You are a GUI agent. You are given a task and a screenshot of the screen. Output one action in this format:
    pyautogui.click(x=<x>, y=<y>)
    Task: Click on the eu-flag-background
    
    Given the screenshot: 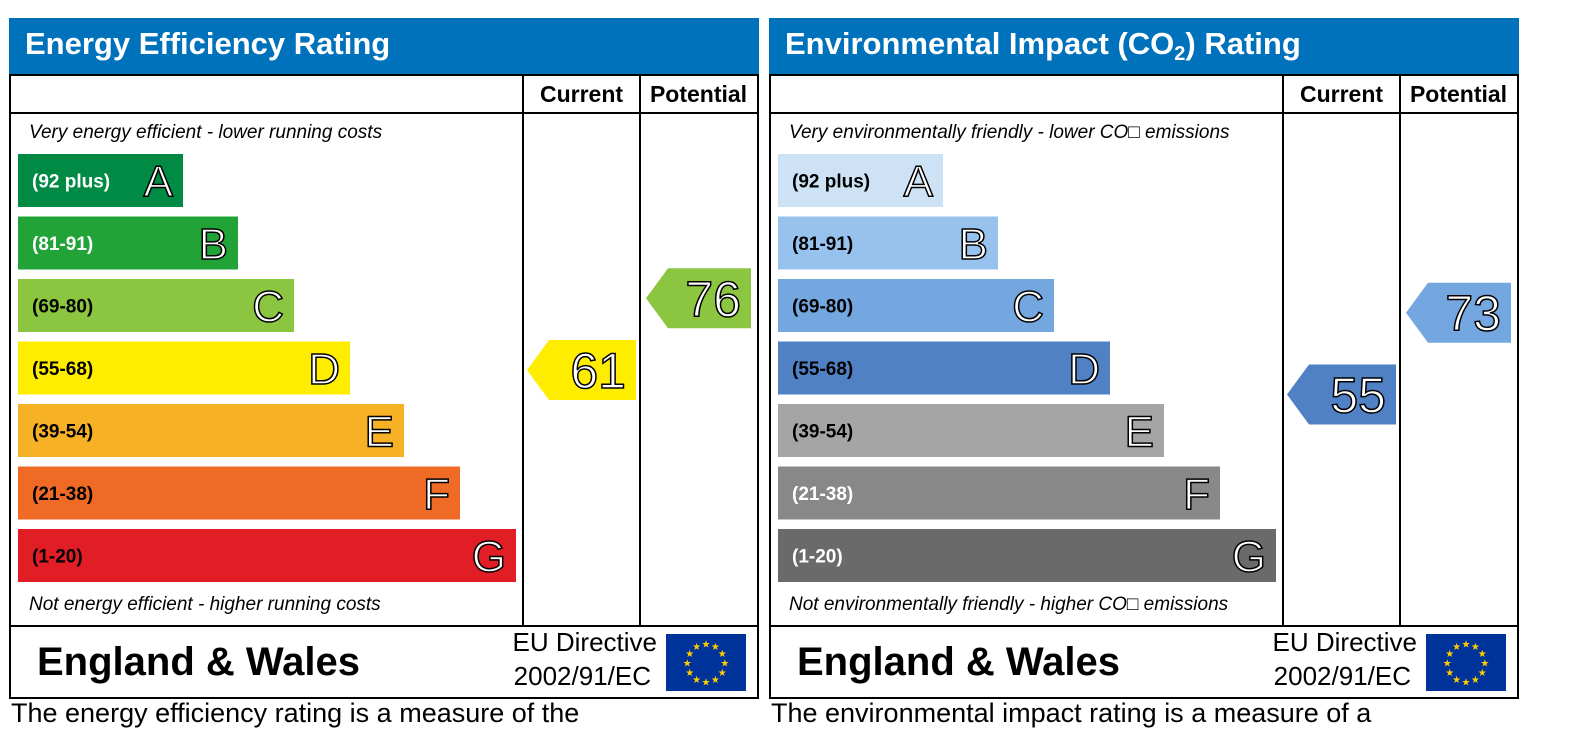 What is the action you would take?
    pyautogui.click(x=706, y=662)
    